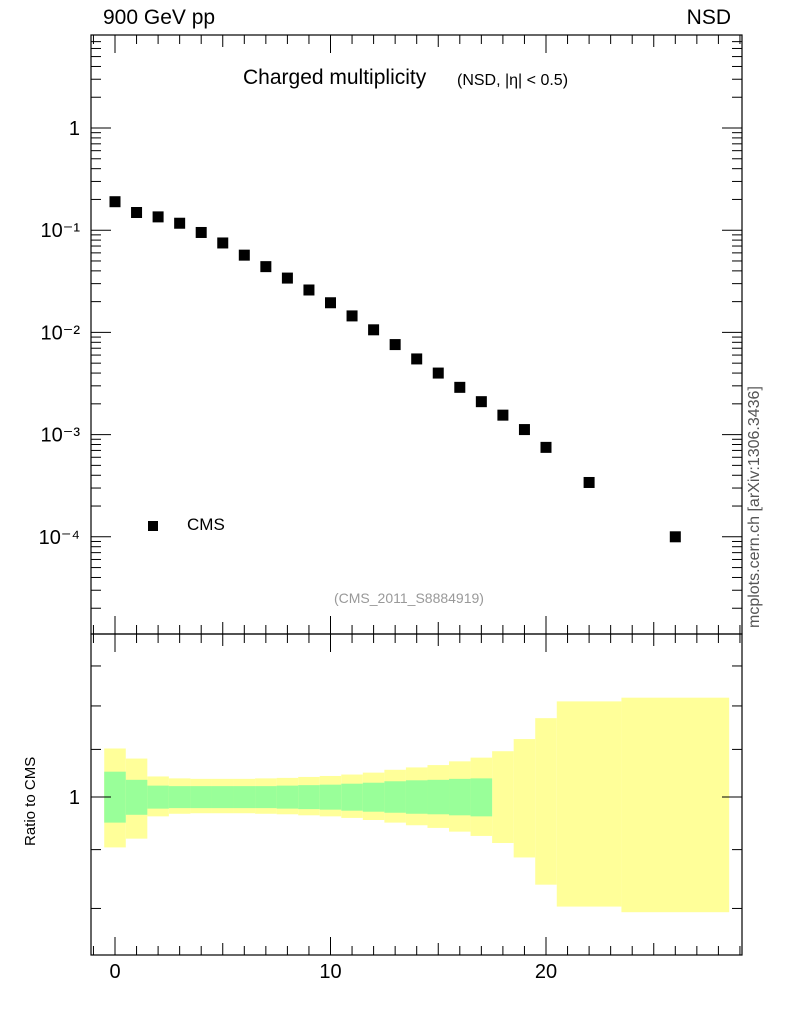 The height and width of the screenshot is (1024, 786). Describe the element at coordinates (409, 598) in the screenshot. I see `analysis-watermark: (CMS_2011_S8884919)` at that location.